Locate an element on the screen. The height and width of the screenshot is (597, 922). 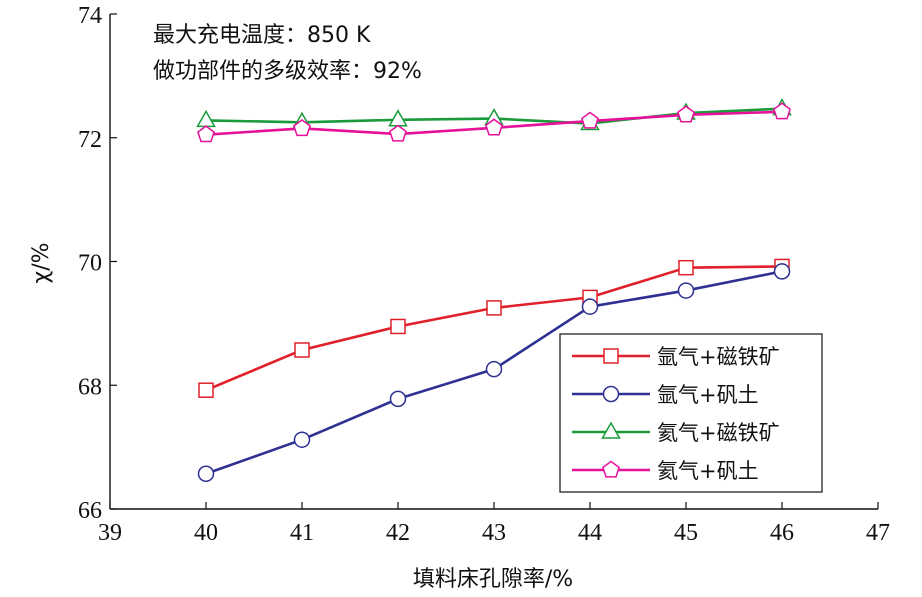
x-tick-label: 44 is located at coordinates (590, 533).